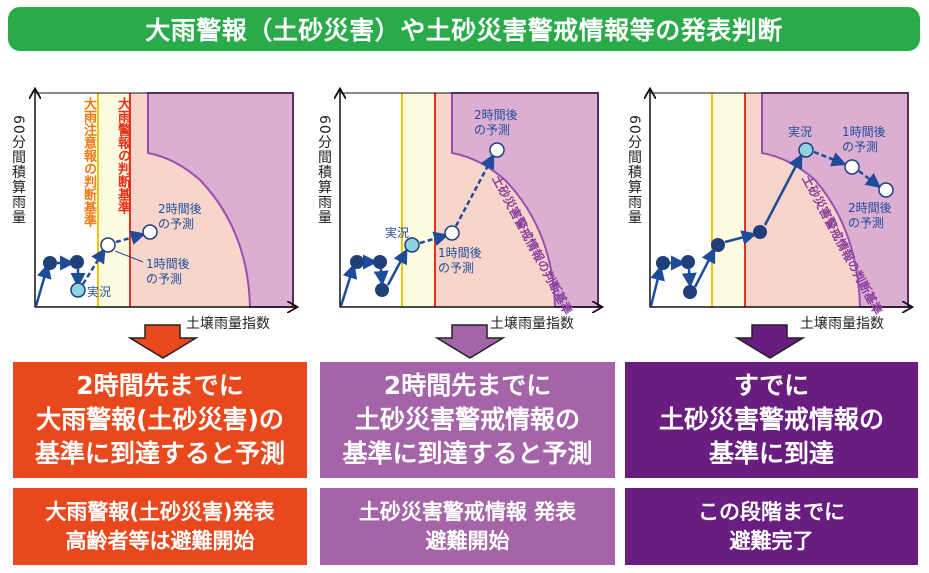 The height and width of the screenshot is (573, 929). Describe the element at coordinates (467, 526) in the screenshot. I see `action-box-2: 土砂災害警戒情報 発表 避難開始` at that location.